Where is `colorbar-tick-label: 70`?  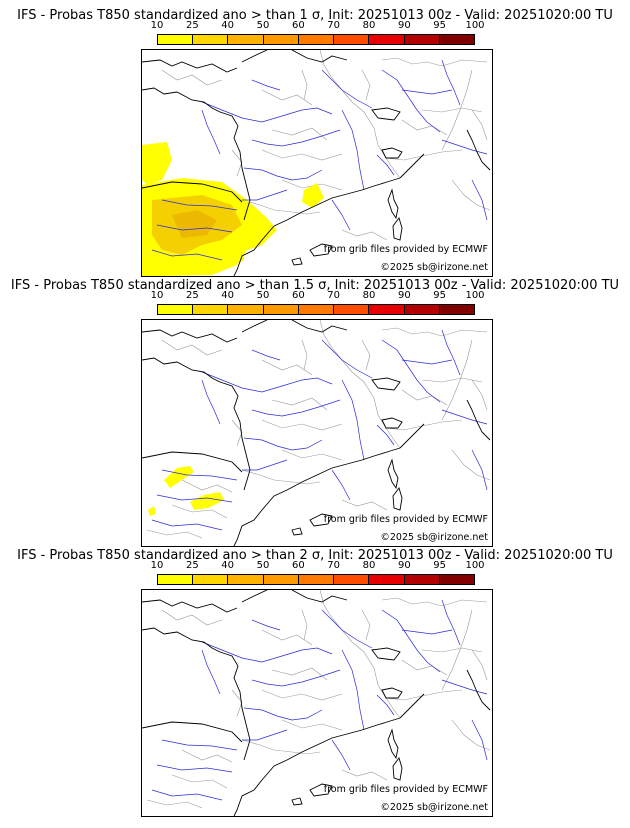
colorbar-tick-label: 70 is located at coordinates (334, 565).